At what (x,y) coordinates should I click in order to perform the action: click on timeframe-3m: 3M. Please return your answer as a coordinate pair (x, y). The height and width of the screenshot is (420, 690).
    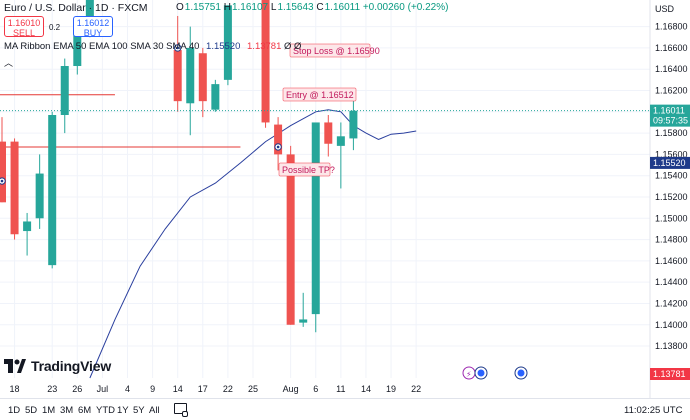
    Looking at the image, I should click on (67, 410).